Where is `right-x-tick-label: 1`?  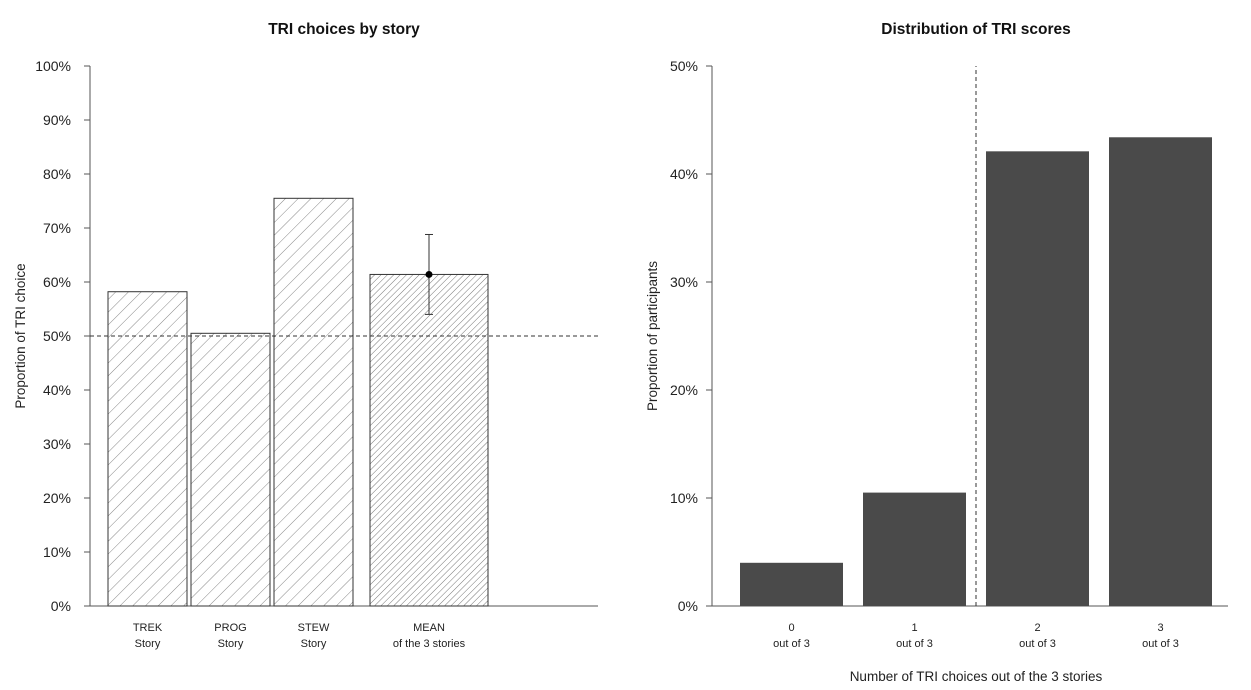 right-x-tick-label: 1 is located at coordinates (914, 628).